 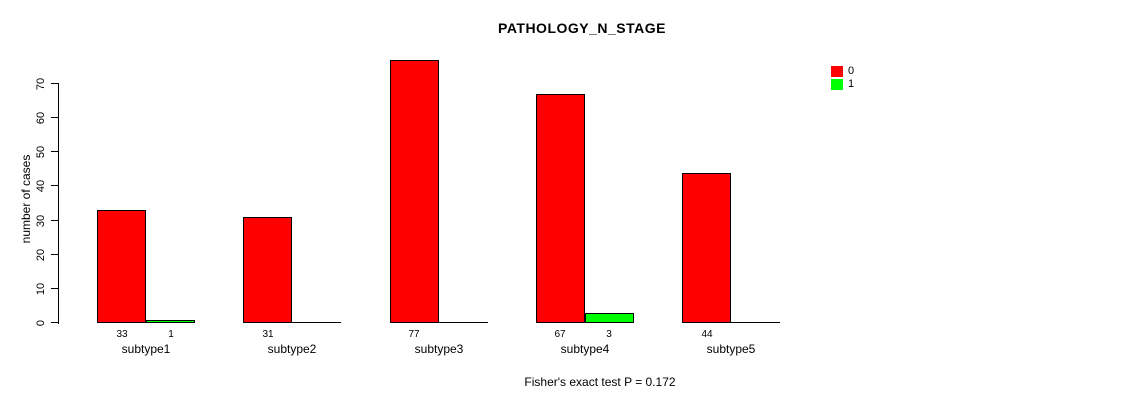 What do you see at coordinates (41, 118) in the screenshot?
I see `y-tick-label: 60` at bounding box center [41, 118].